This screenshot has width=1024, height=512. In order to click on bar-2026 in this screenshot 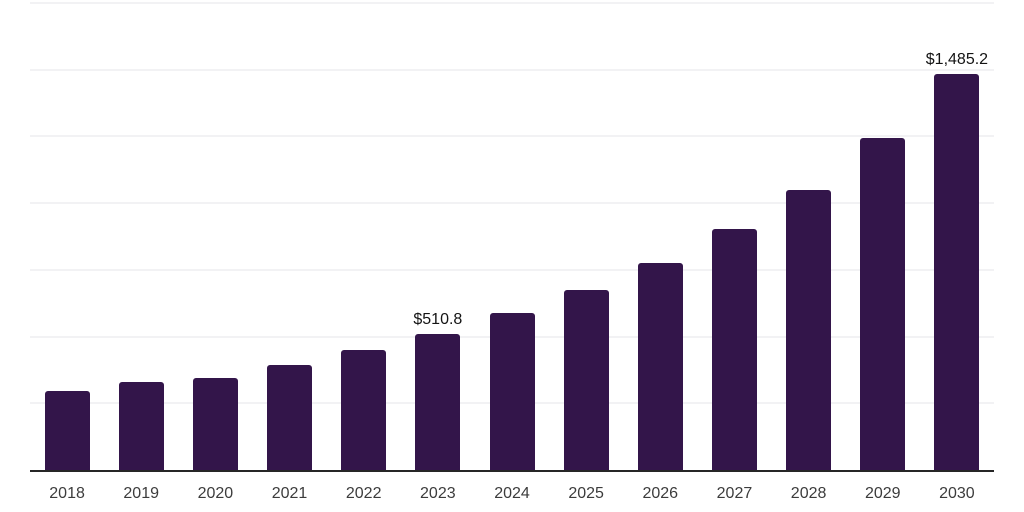, I will do `click(660, 366)`.